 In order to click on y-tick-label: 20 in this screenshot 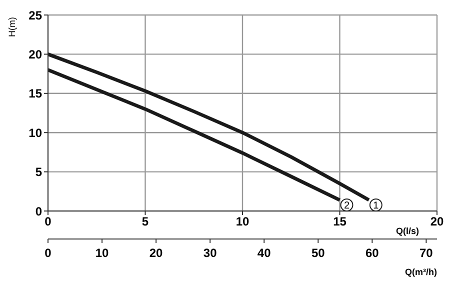, I will do `click(35, 54)`.